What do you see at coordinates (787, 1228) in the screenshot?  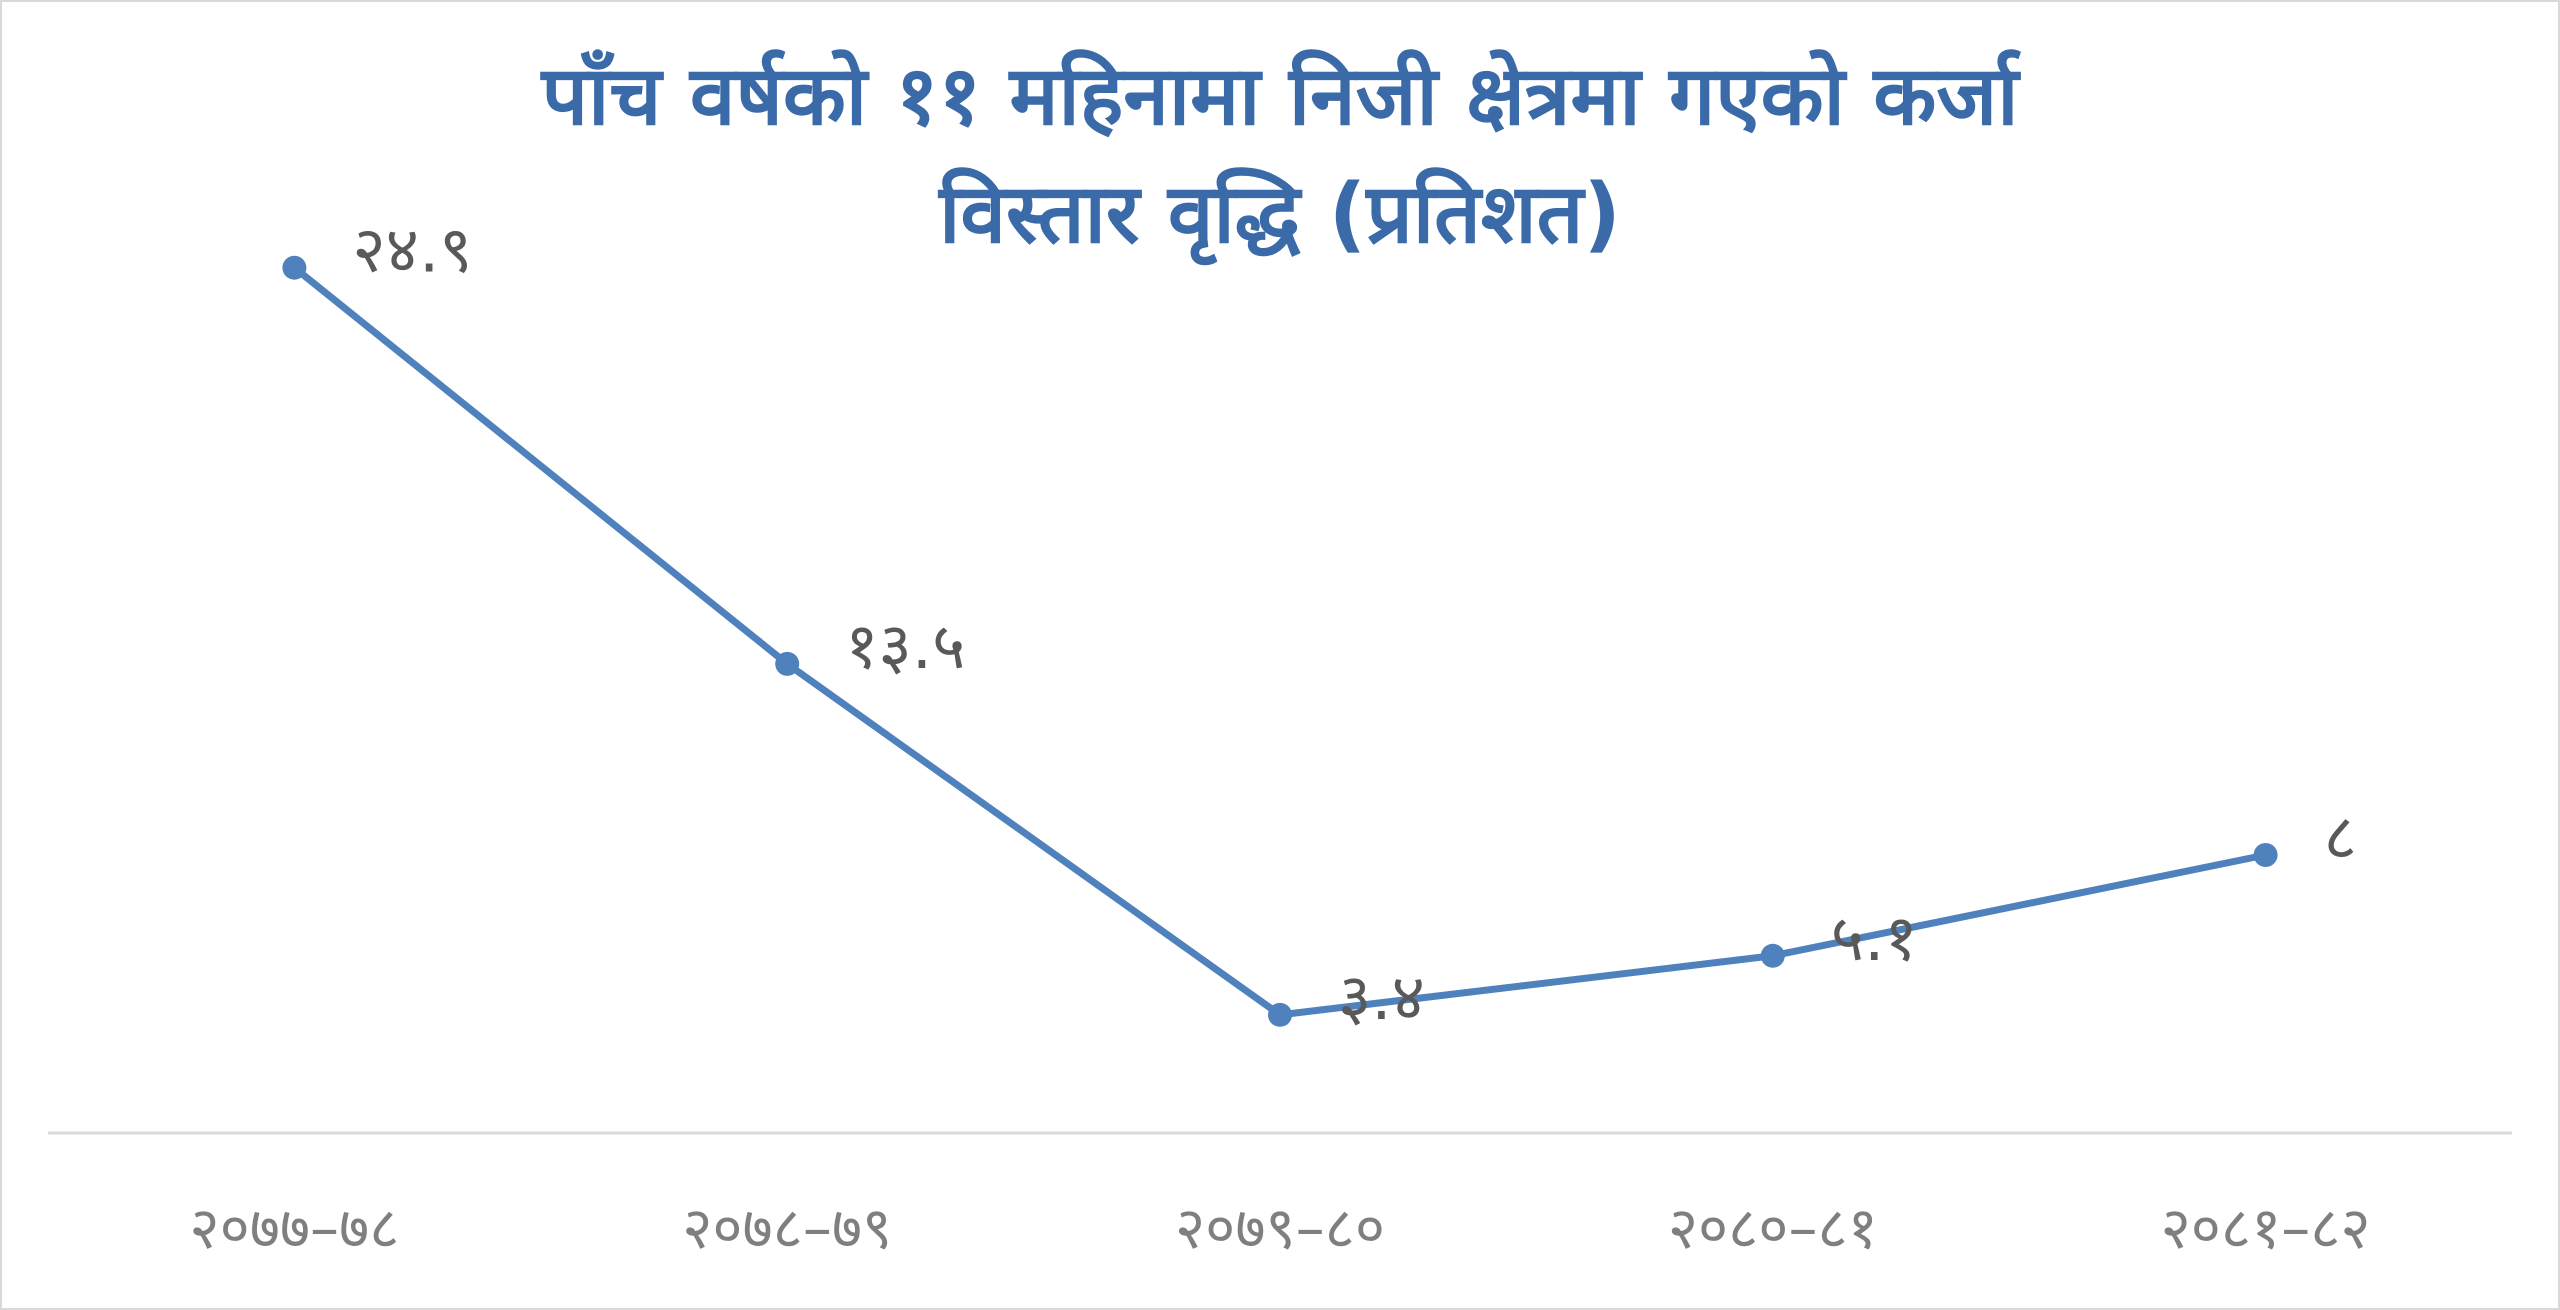 I see `x-tick-label: २०७८–७९` at bounding box center [787, 1228].